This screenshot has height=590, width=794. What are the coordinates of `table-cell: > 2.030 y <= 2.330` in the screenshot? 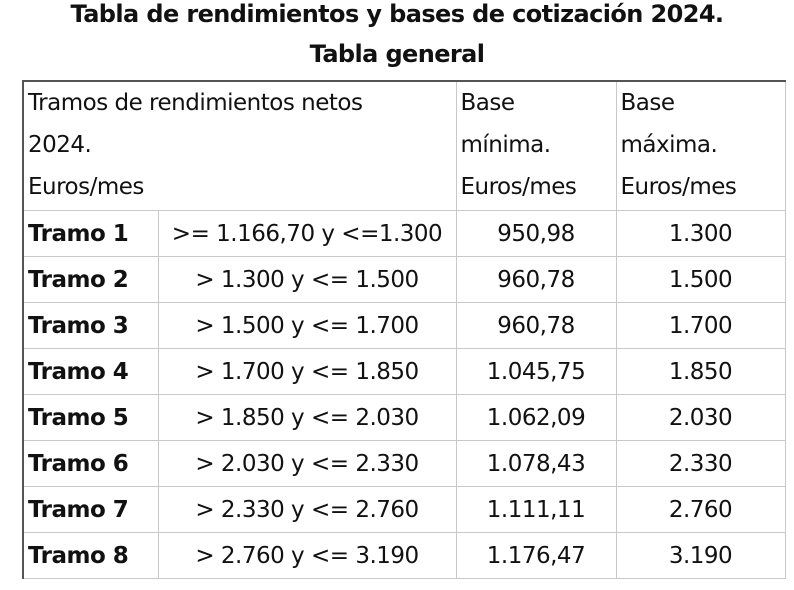 It's located at (307, 463).